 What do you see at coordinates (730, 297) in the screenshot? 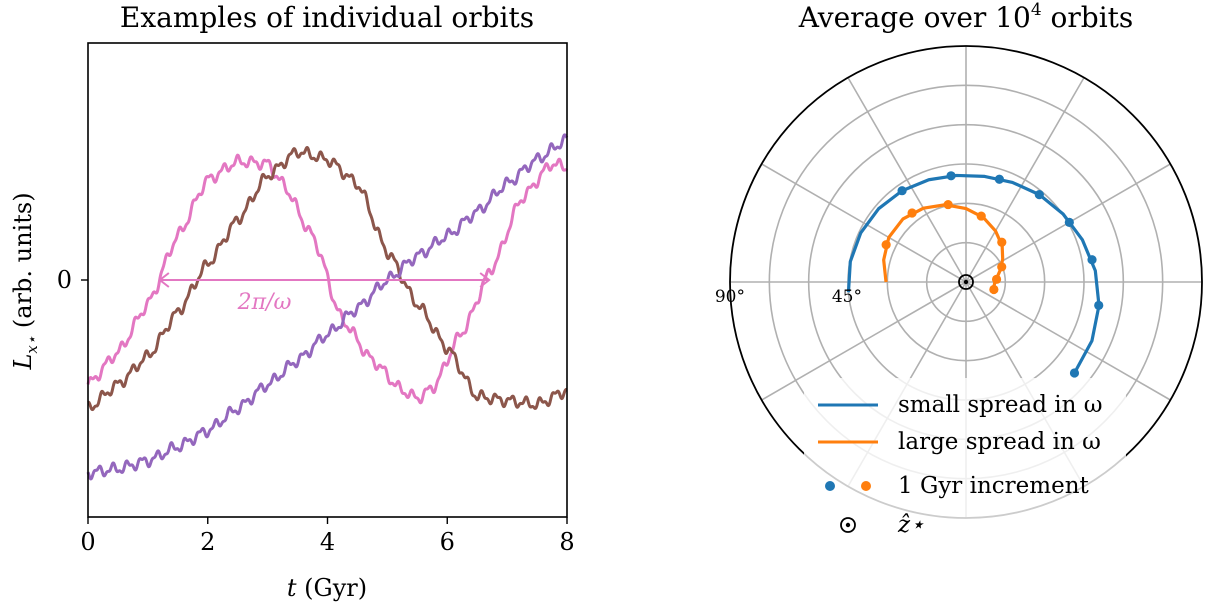
I see `polar-r-label-90: 90°` at bounding box center [730, 297].